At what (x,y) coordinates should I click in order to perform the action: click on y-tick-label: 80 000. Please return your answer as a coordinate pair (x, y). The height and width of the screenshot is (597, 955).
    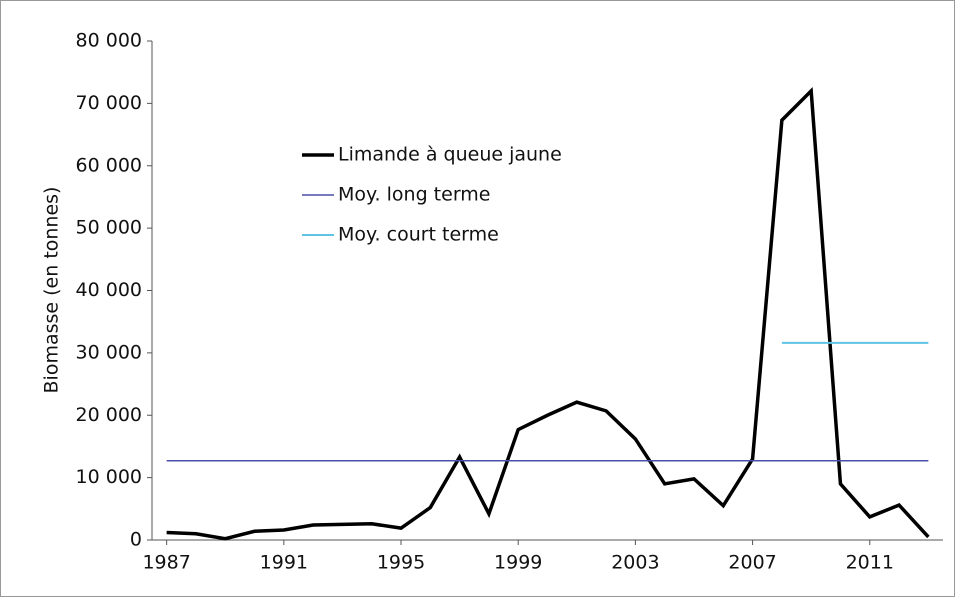
    Looking at the image, I should click on (109, 41).